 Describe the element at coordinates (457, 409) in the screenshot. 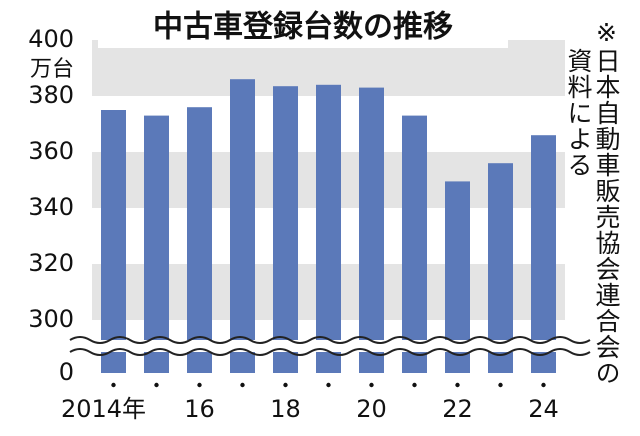

I see `x-tick-label: 22` at that location.